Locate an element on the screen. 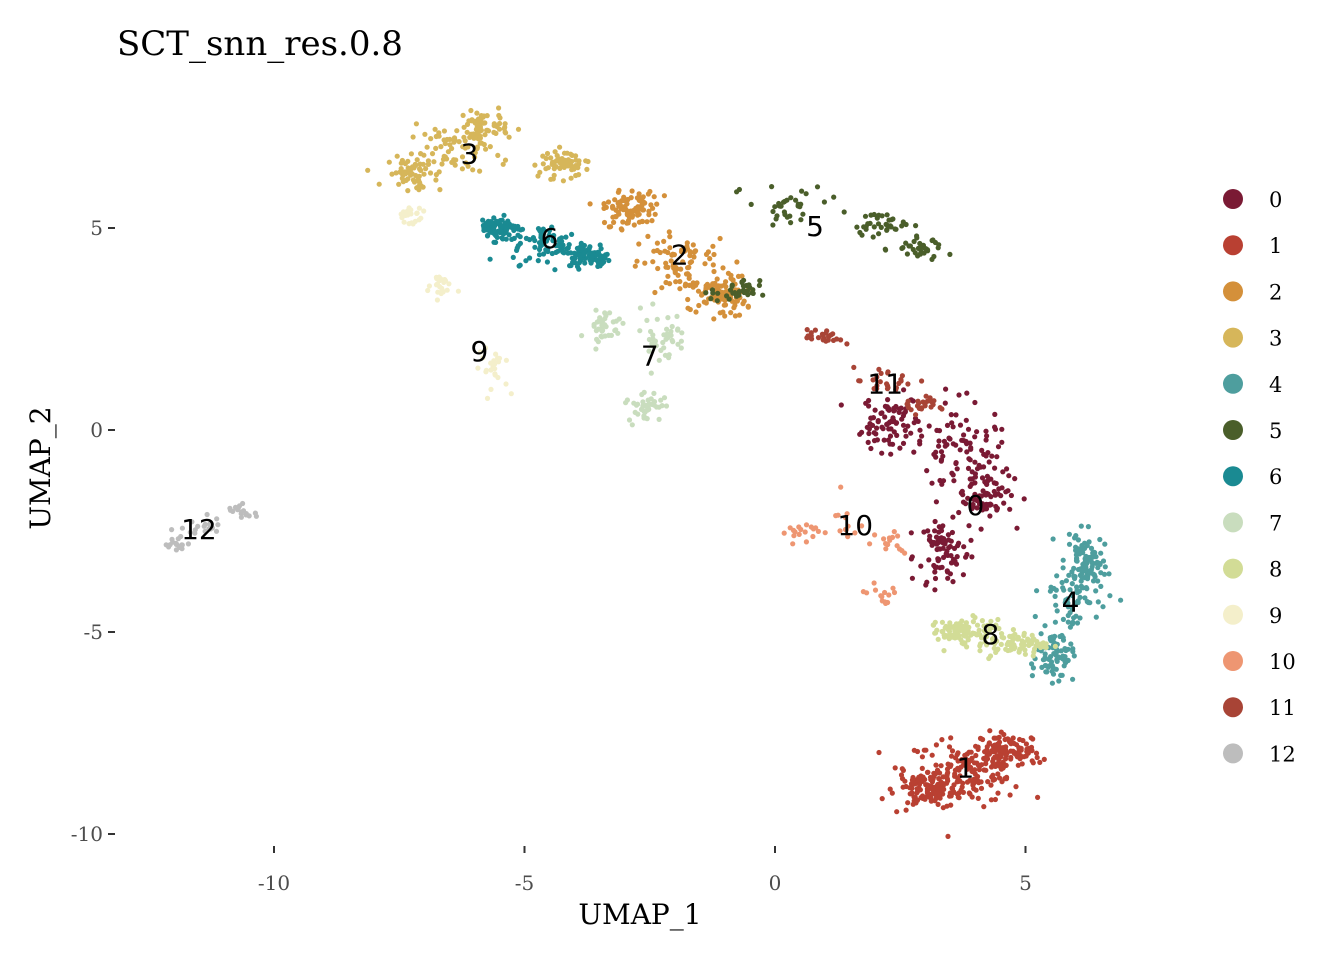 The height and width of the screenshot is (960, 1344). cluster-3-points is located at coordinates (478, 149).